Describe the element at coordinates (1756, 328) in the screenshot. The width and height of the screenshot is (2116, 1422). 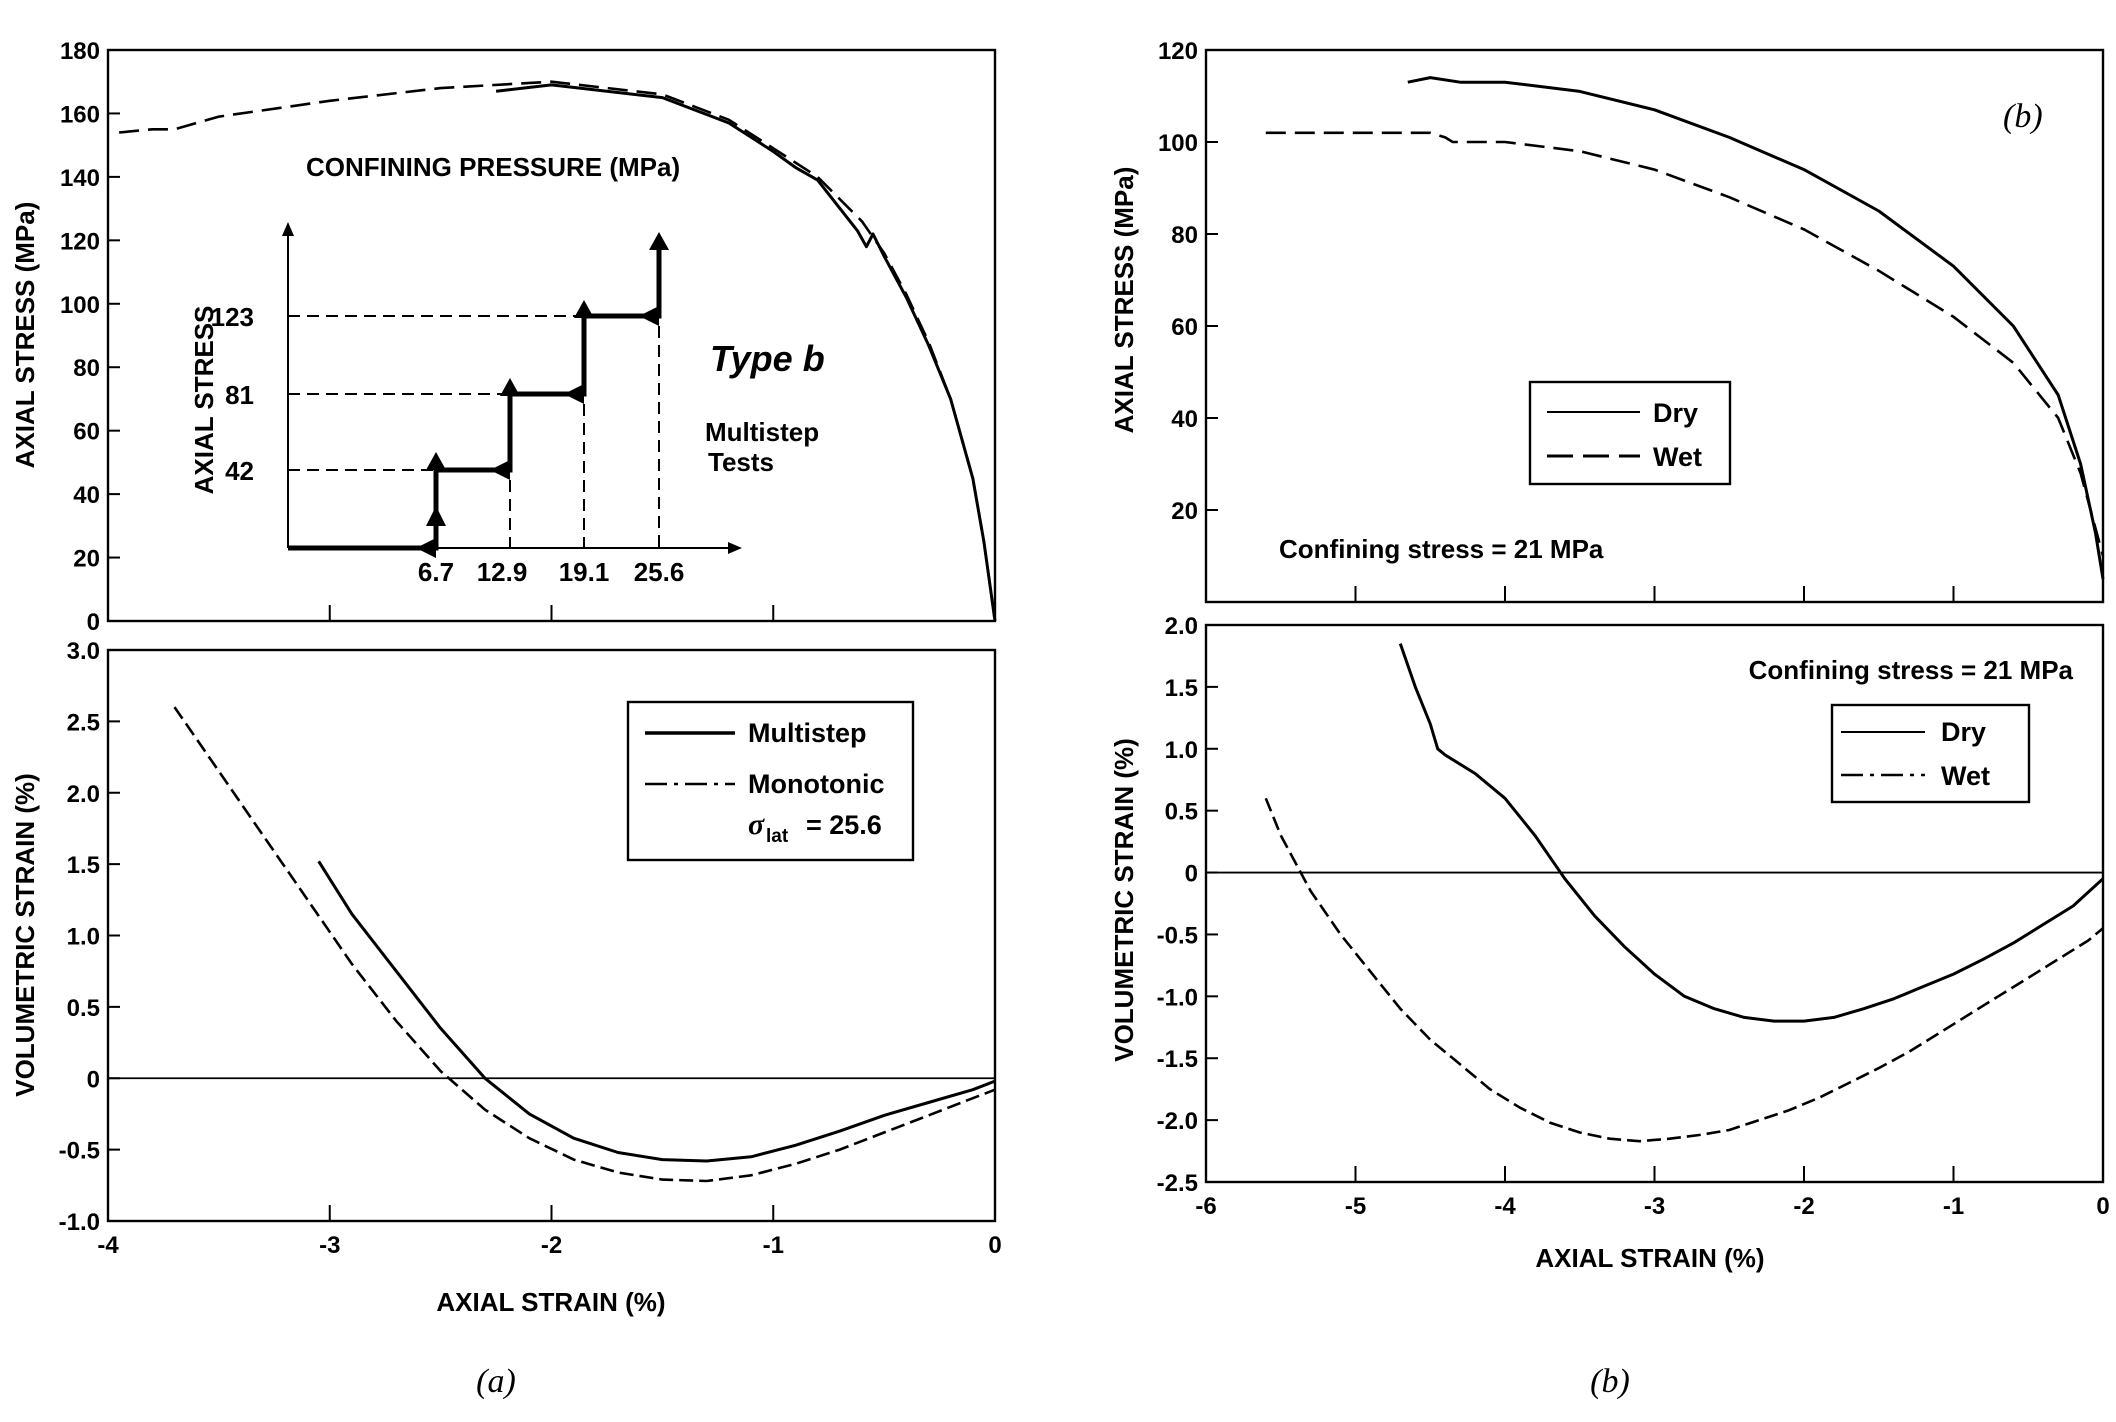
I see `b-top-series-dry-line` at that location.